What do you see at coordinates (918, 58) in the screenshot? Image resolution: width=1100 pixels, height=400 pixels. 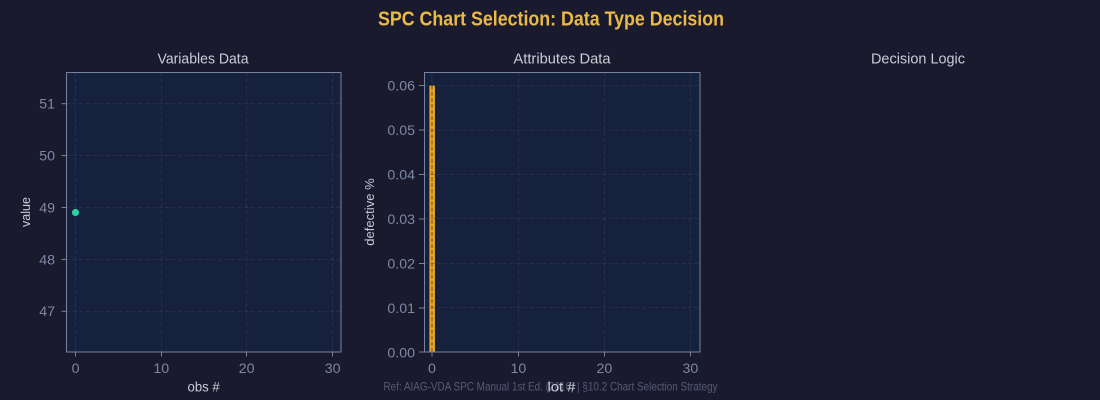 I see `svg-text: Decision Logic` at bounding box center [918, 58].